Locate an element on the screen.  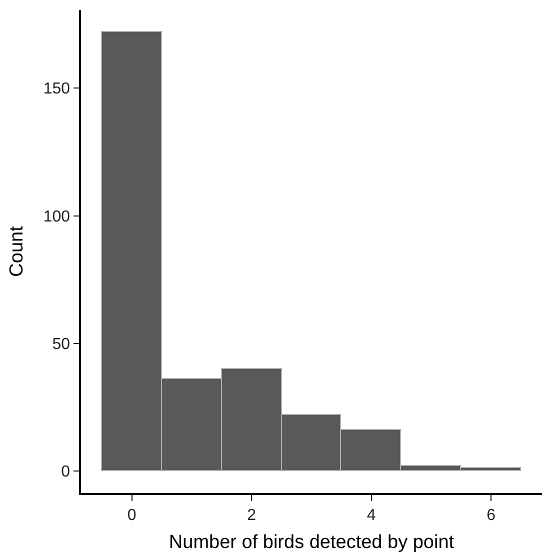
y-tick-label: 0 is located at coordinates (65, 472).